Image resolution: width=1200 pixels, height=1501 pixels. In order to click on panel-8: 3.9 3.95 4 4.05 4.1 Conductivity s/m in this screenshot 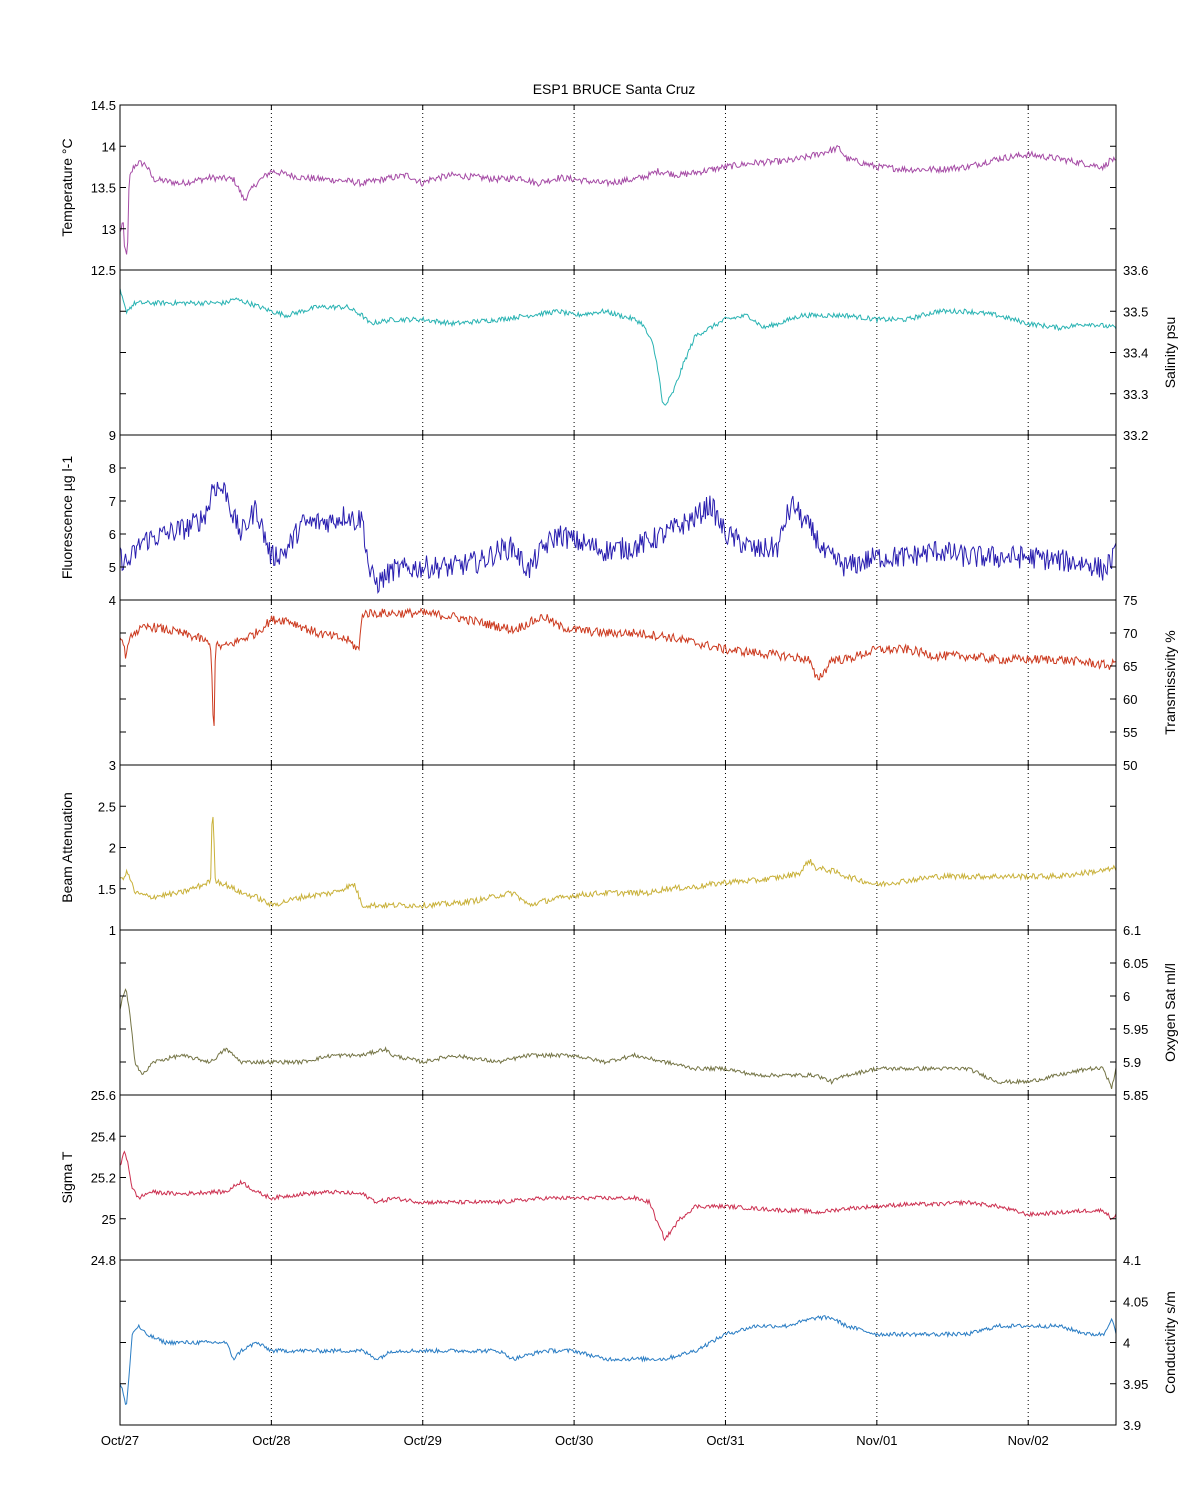, I will do `click(648, 1343)`.